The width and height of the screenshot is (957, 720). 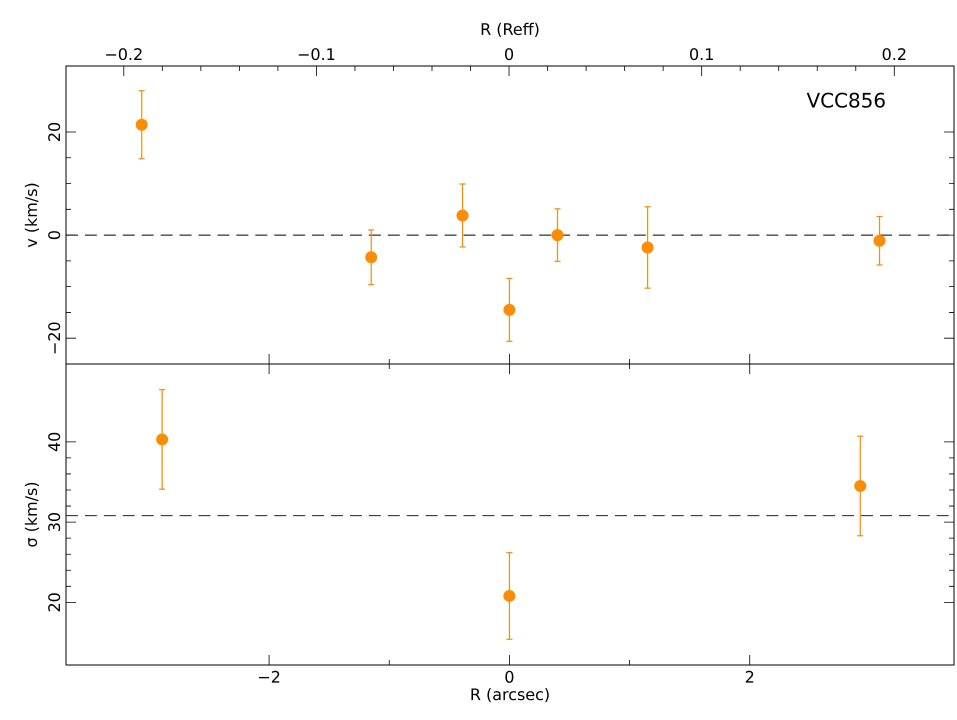 I want to click on x-axis-title: R (arcsec), so click(x=510, y=695).